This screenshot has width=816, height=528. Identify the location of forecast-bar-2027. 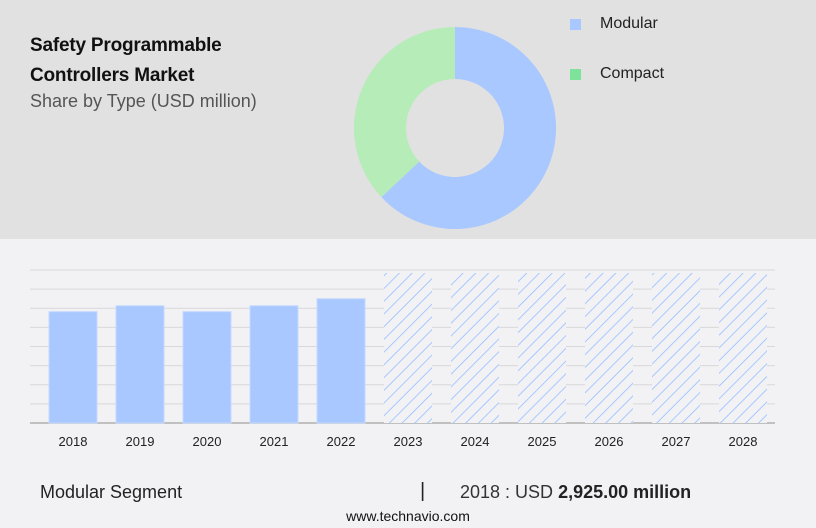
(676, 348).